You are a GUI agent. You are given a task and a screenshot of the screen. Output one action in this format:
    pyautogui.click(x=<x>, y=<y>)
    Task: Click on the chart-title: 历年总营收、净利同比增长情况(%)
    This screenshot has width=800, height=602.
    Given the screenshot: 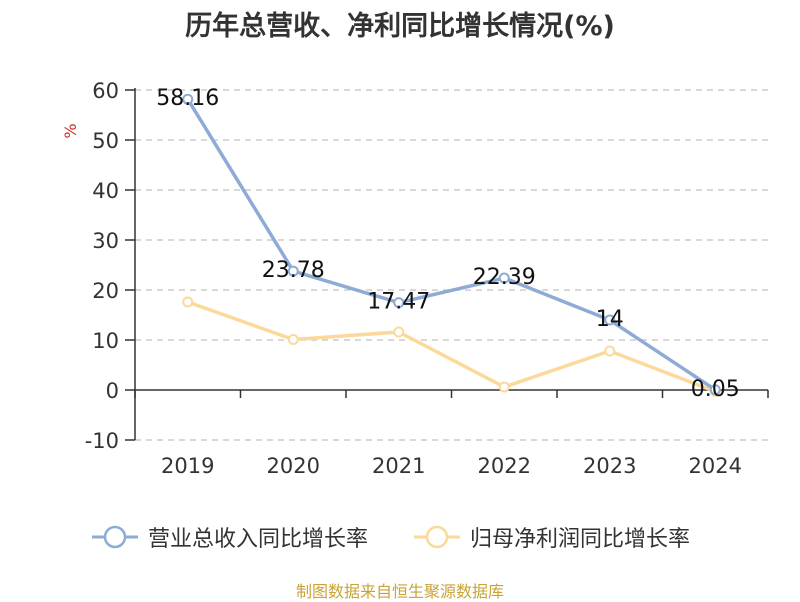 What is the action you would take?
    pyautogui.click(x=400, y=26)
    